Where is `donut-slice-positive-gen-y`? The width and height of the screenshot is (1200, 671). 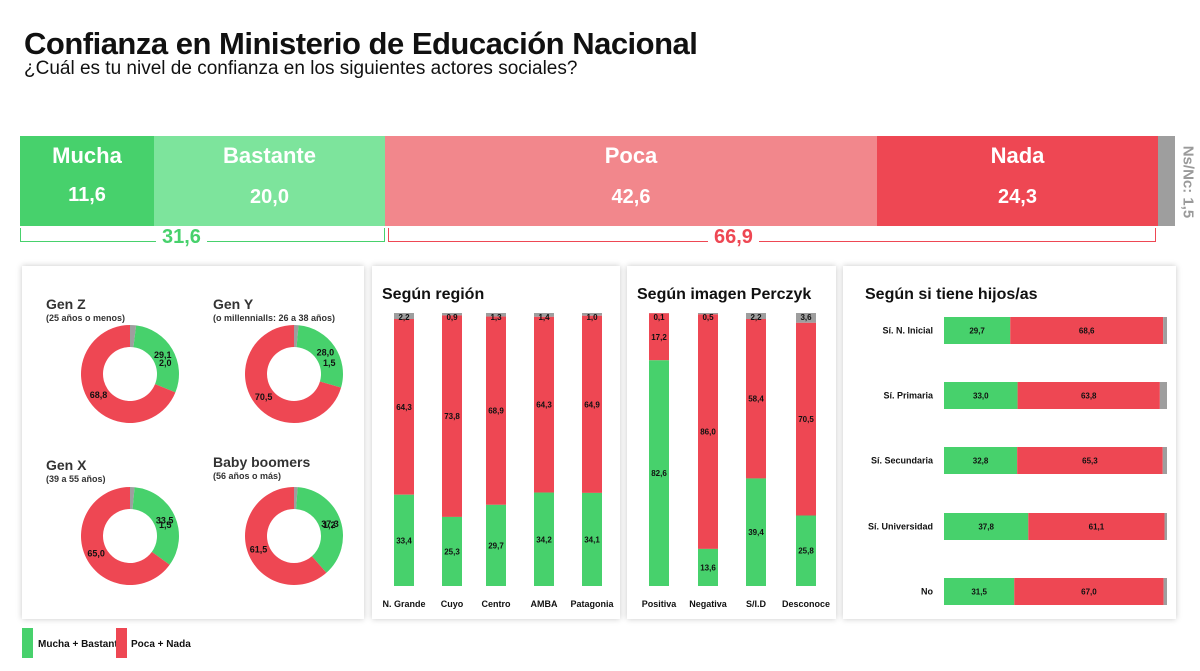 donut-slice-positive-gen-y is located at coordinates (319, 356).